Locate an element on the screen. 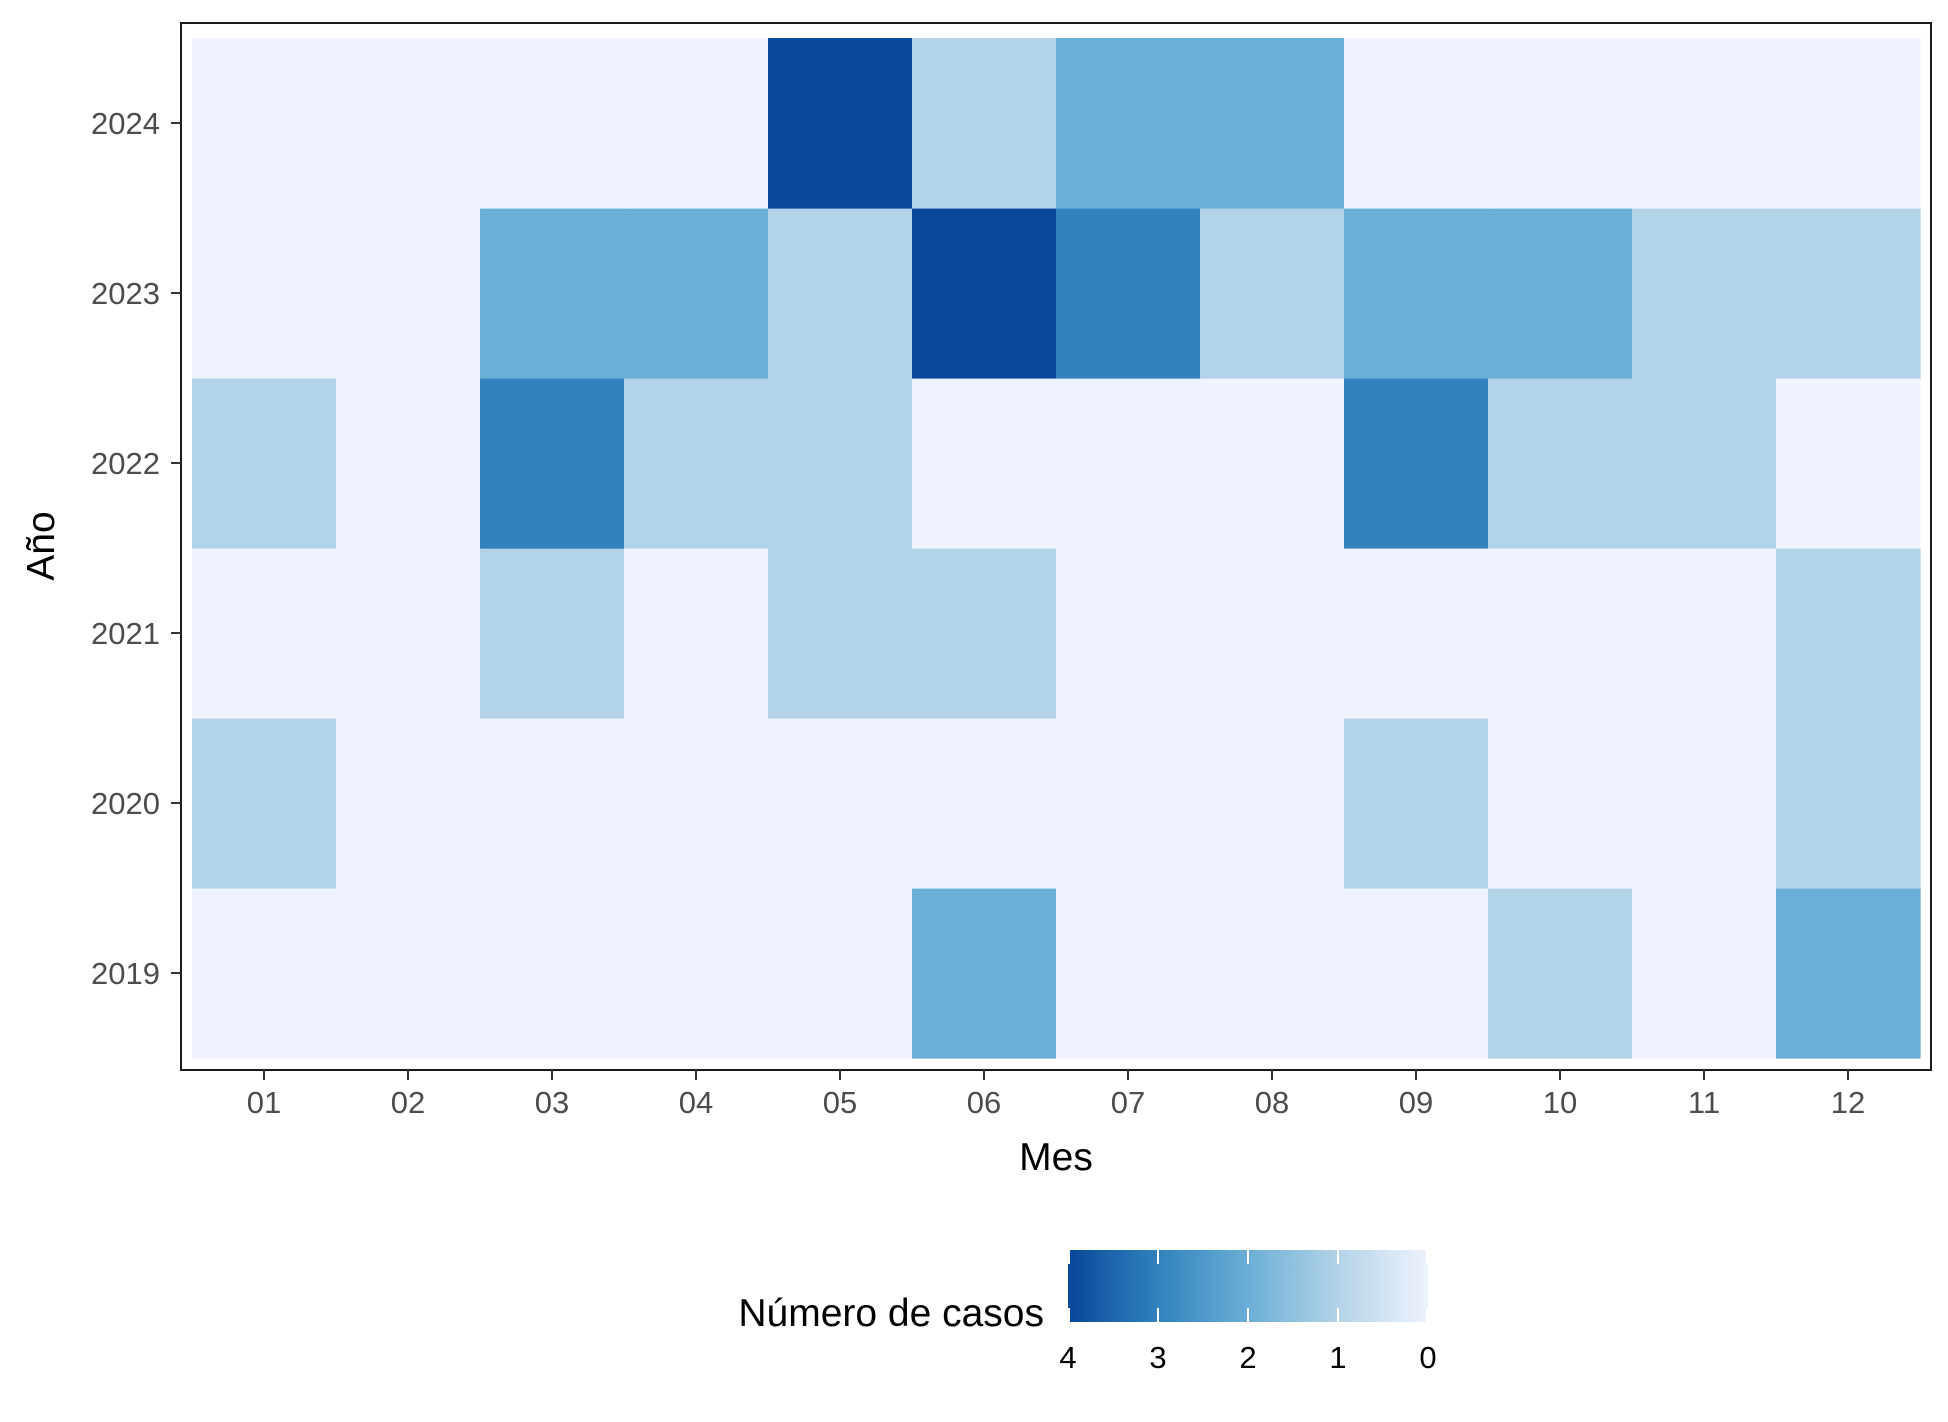  x-tick-label: 06 is located at coordinates (984, 1102).